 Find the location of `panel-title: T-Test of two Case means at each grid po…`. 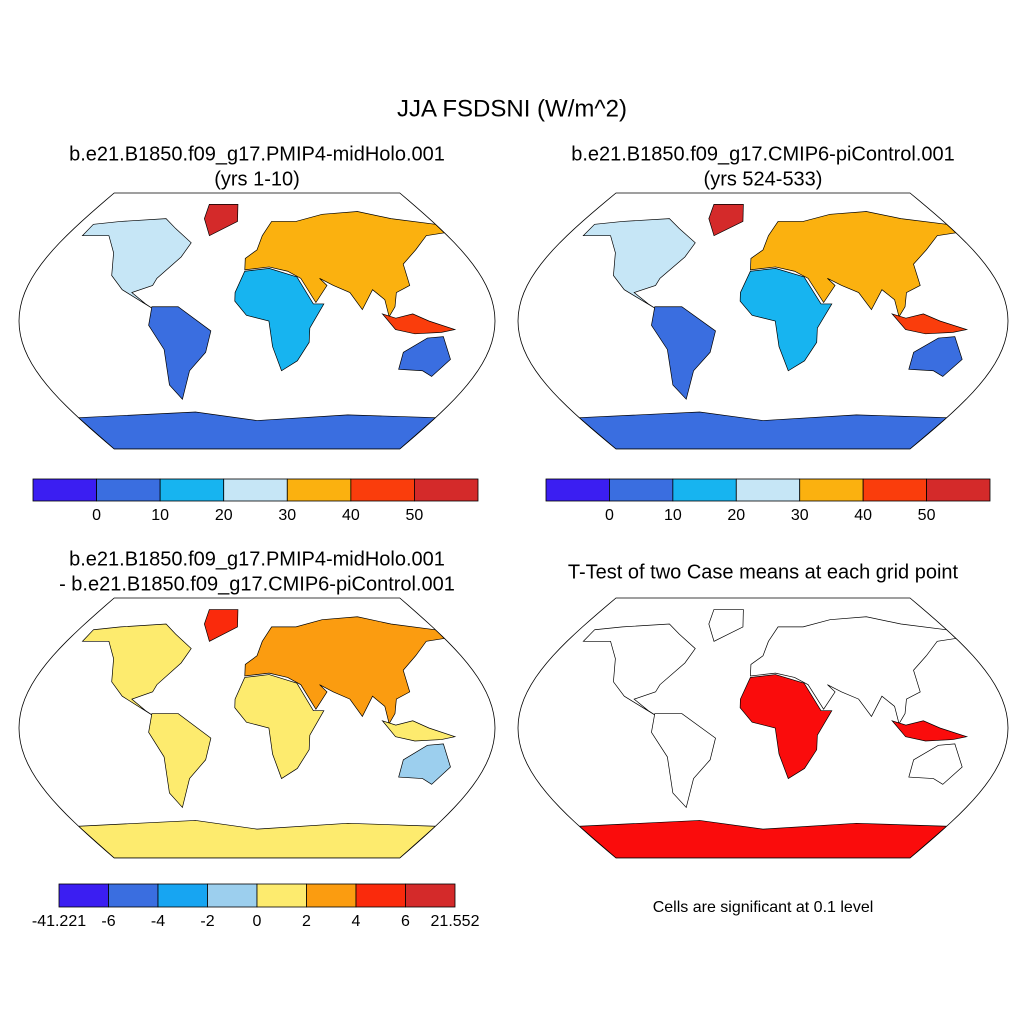

panel-title: T-Test of two Case means at each grid po… is located at coordinates (763, 572).